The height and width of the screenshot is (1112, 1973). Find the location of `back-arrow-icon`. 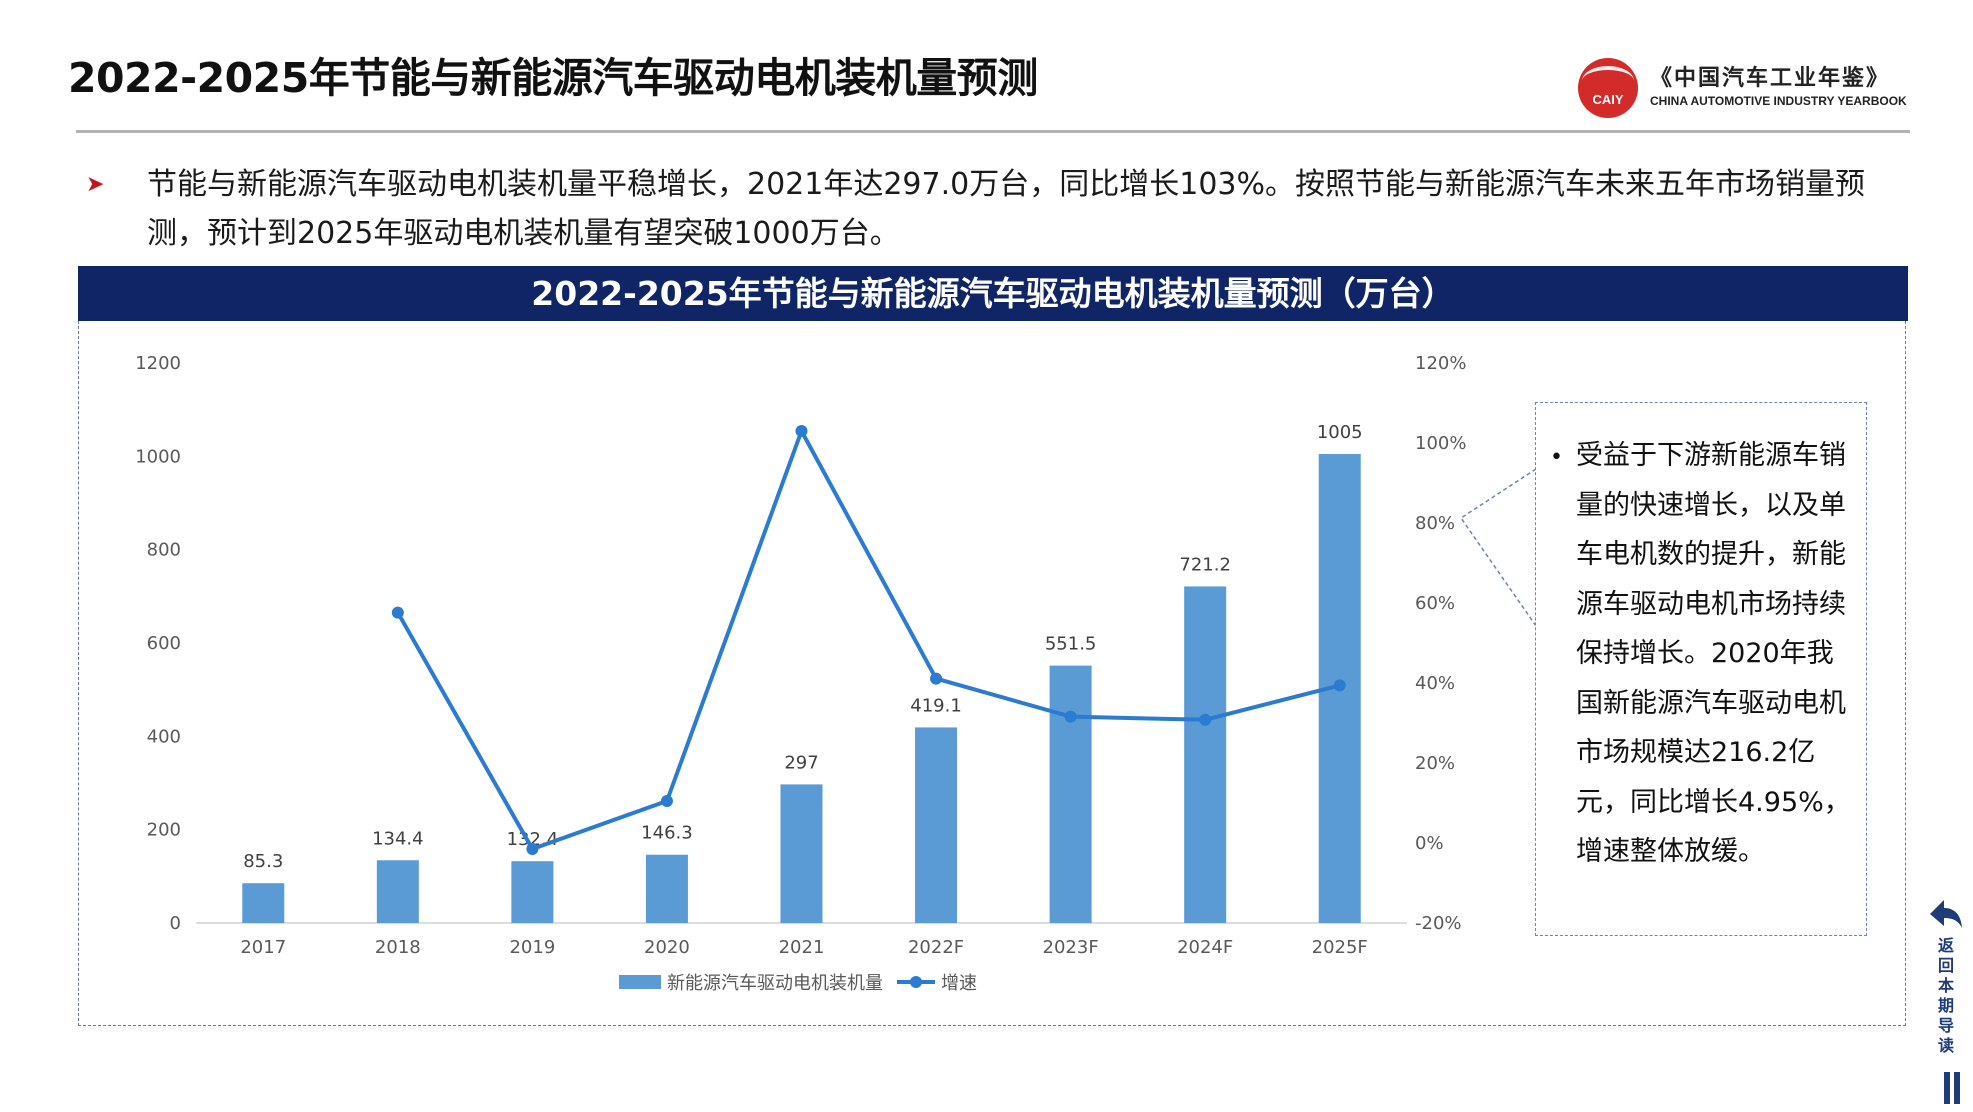

back-arrow-icon is located at coordinates (1946, 914).